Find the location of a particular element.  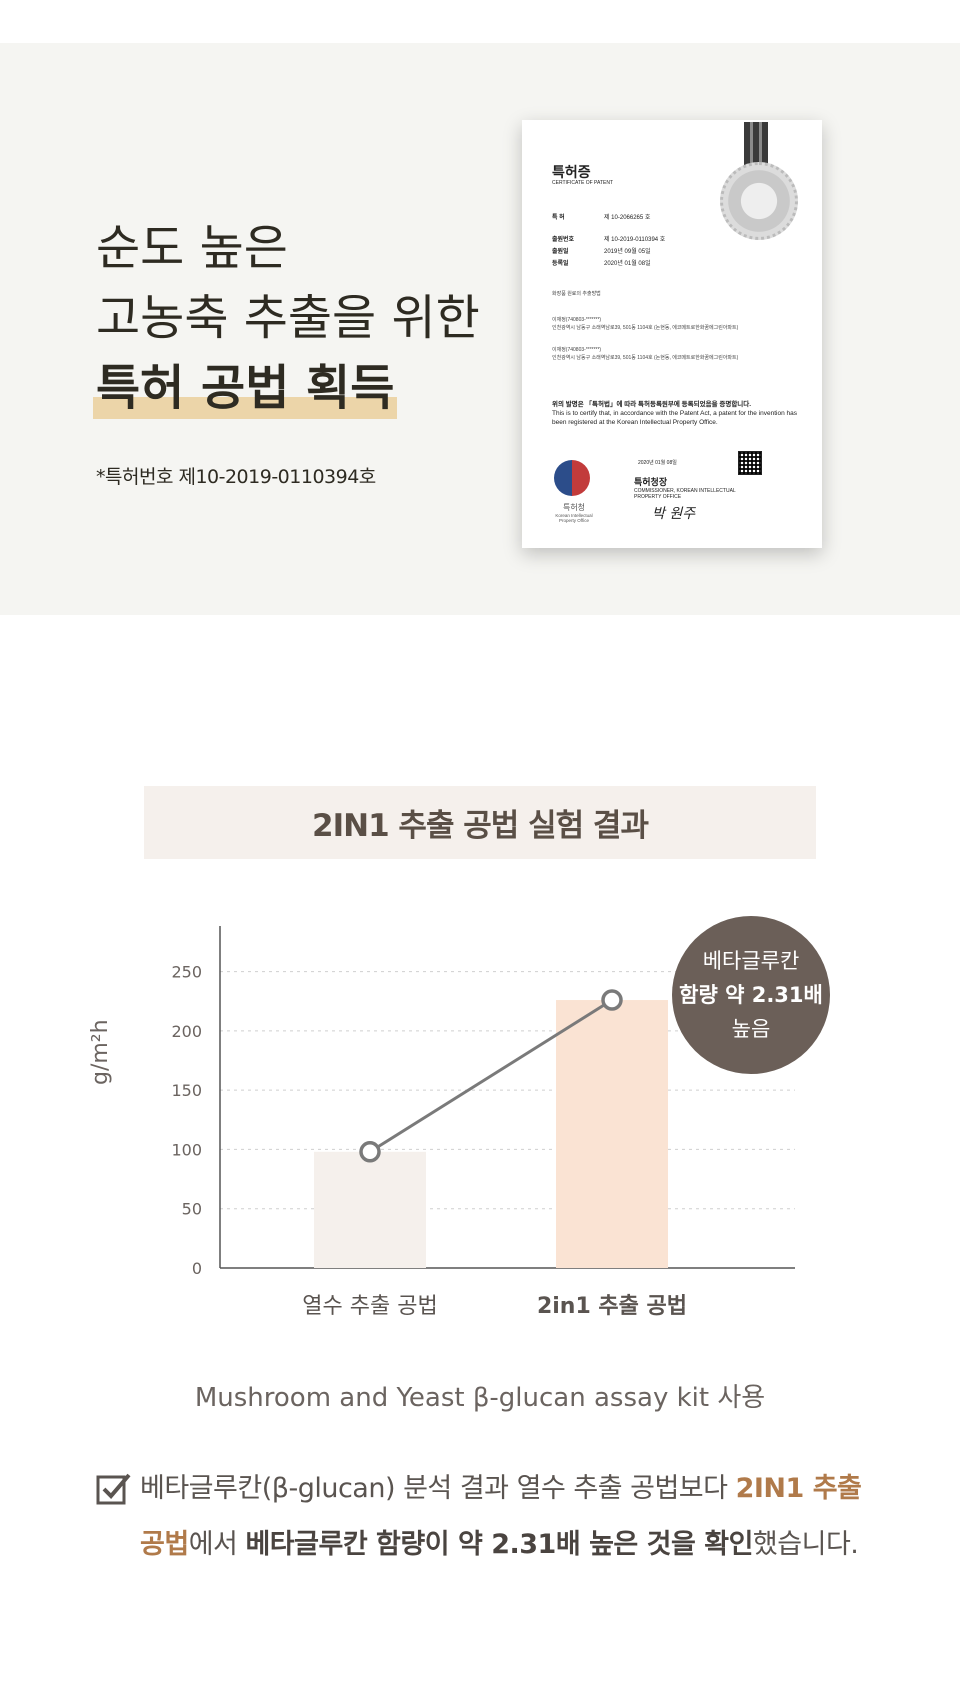

cert-reg-row: 등록일 2020년 01월 08일 is located at coordinates (601, 264).